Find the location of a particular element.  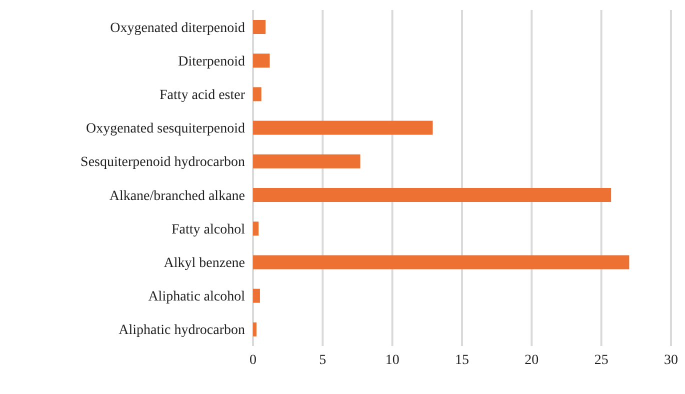

y-tick-label: Alkyl benzene is located at coordinates (204, 263).